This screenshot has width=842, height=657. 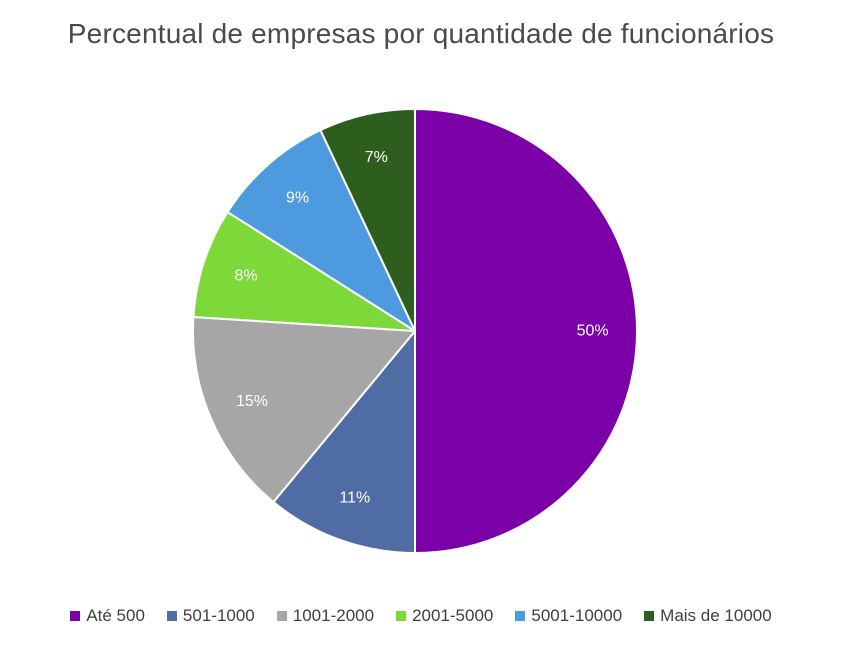 I want to click on legend-label: 2001-5000, so click(x=453, y=615).